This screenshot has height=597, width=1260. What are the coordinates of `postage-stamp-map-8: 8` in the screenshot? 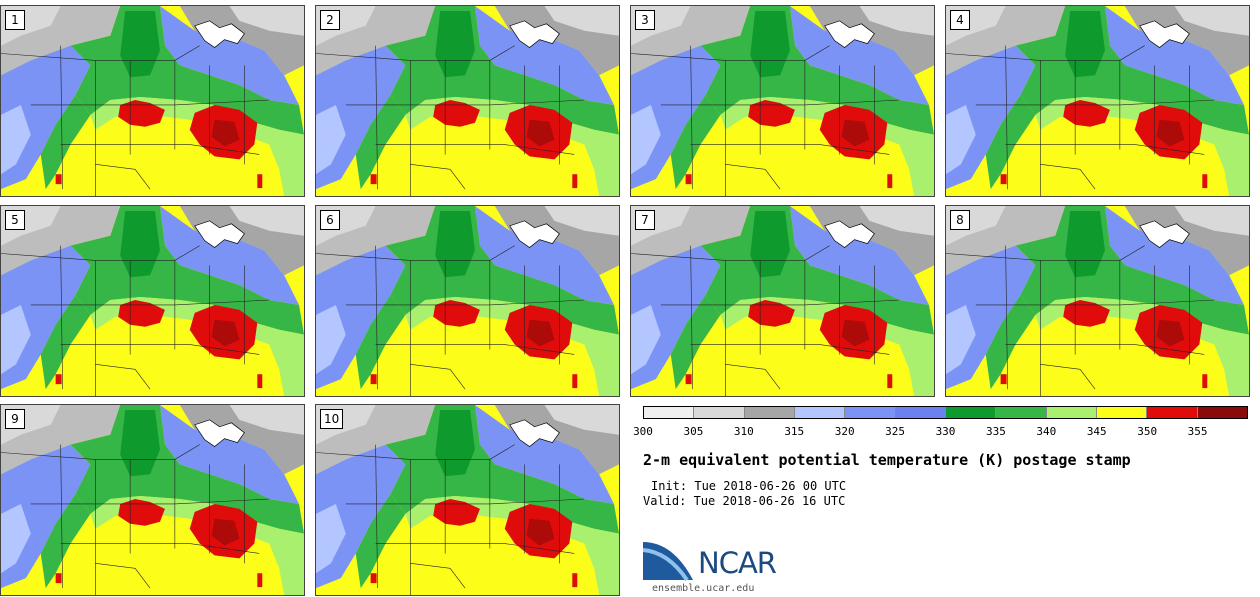 It's located at (1097, 301).